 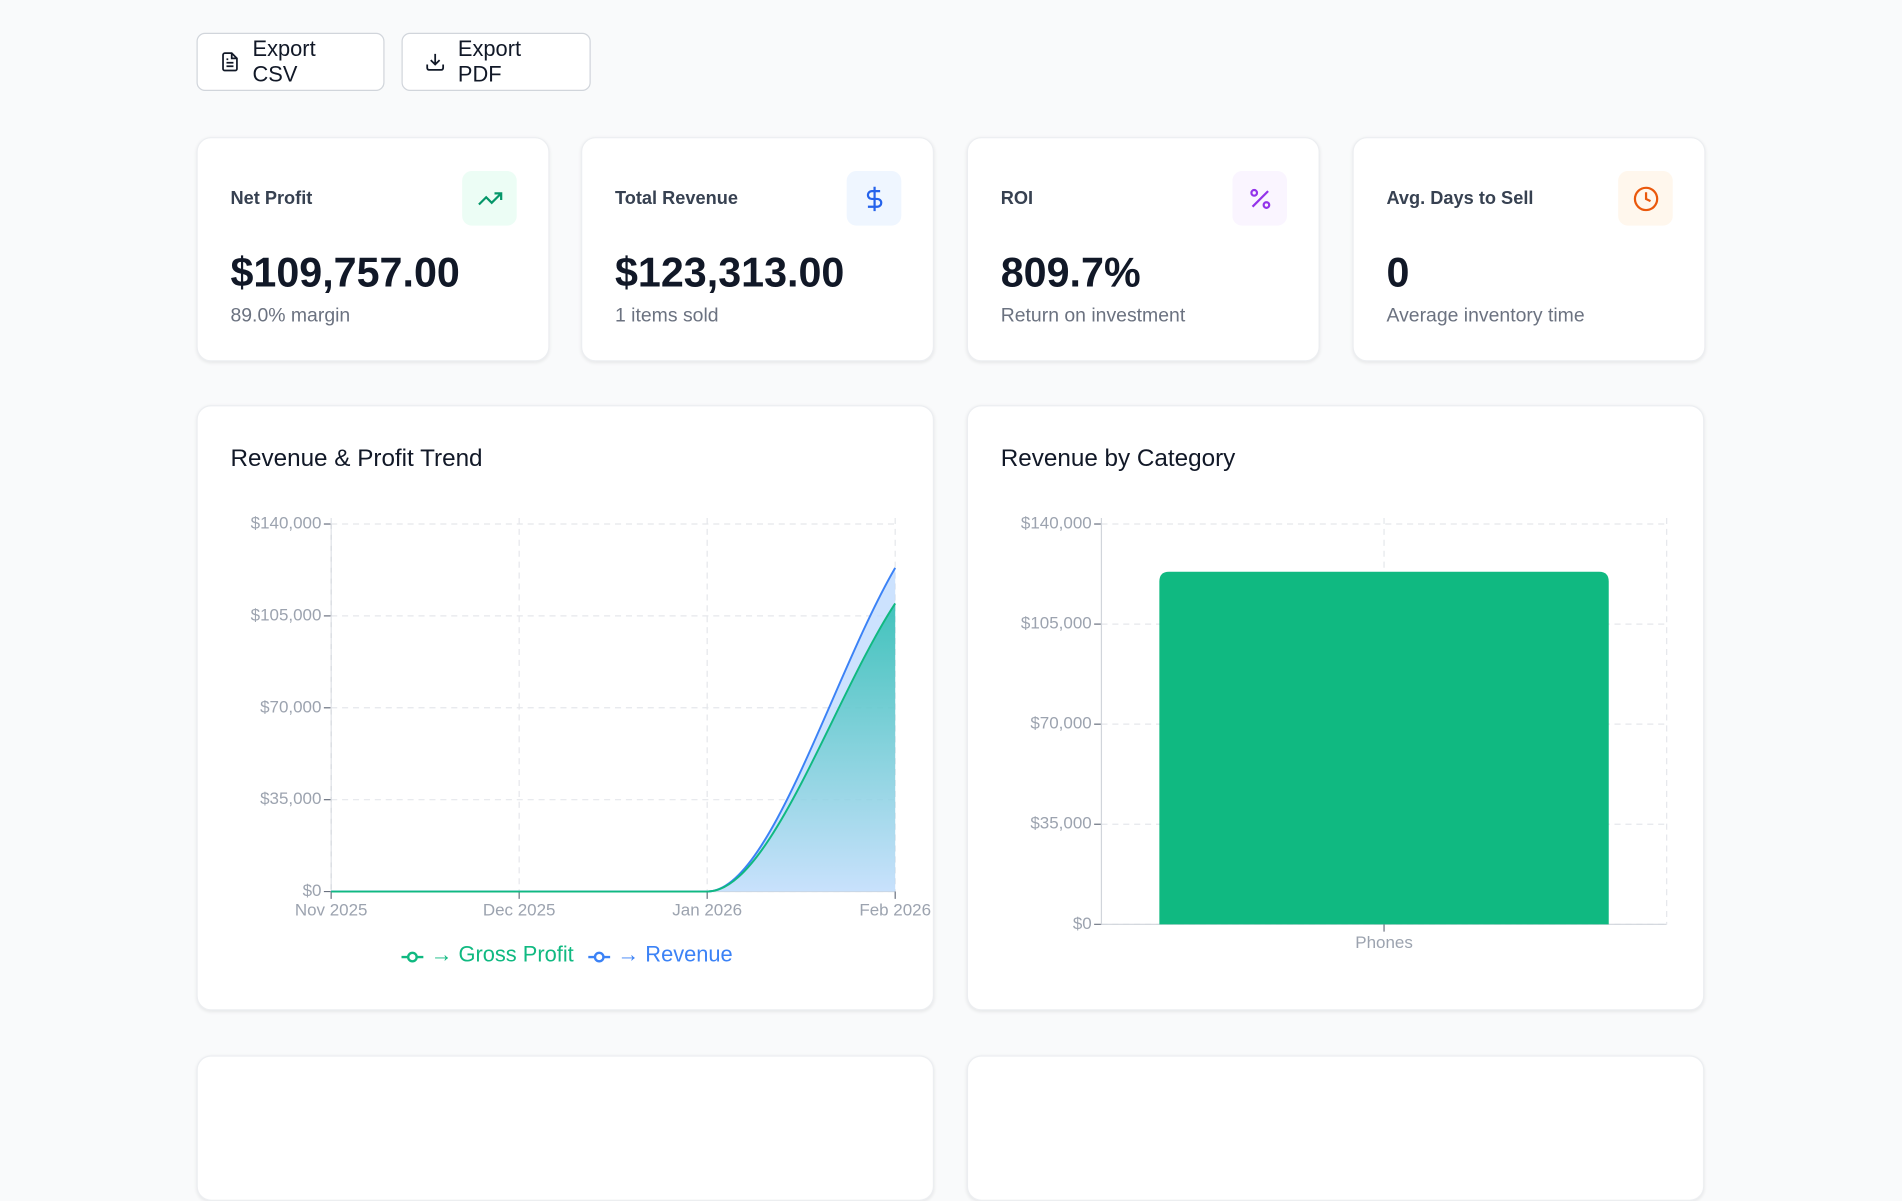 What do you see at coordinates (666, 316) in the screenshot?
I see `kpi-subtext: 1 items sold` at bounding box center [666, 316].